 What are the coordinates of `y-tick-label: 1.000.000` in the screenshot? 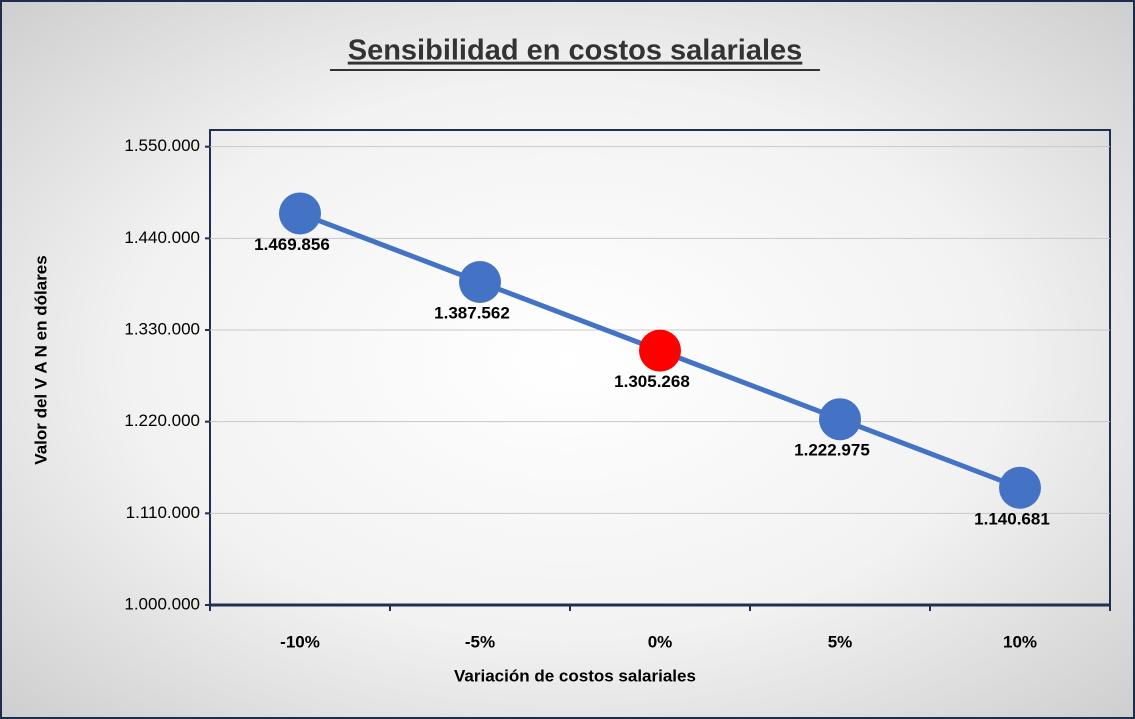 It's located at (162, 603).